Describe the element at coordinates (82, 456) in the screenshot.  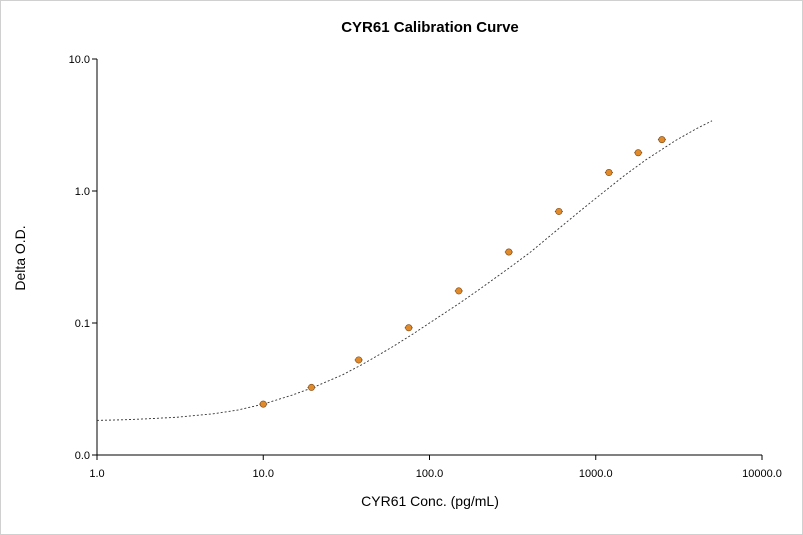
I see `y-tick-label: 0.0` at that location.